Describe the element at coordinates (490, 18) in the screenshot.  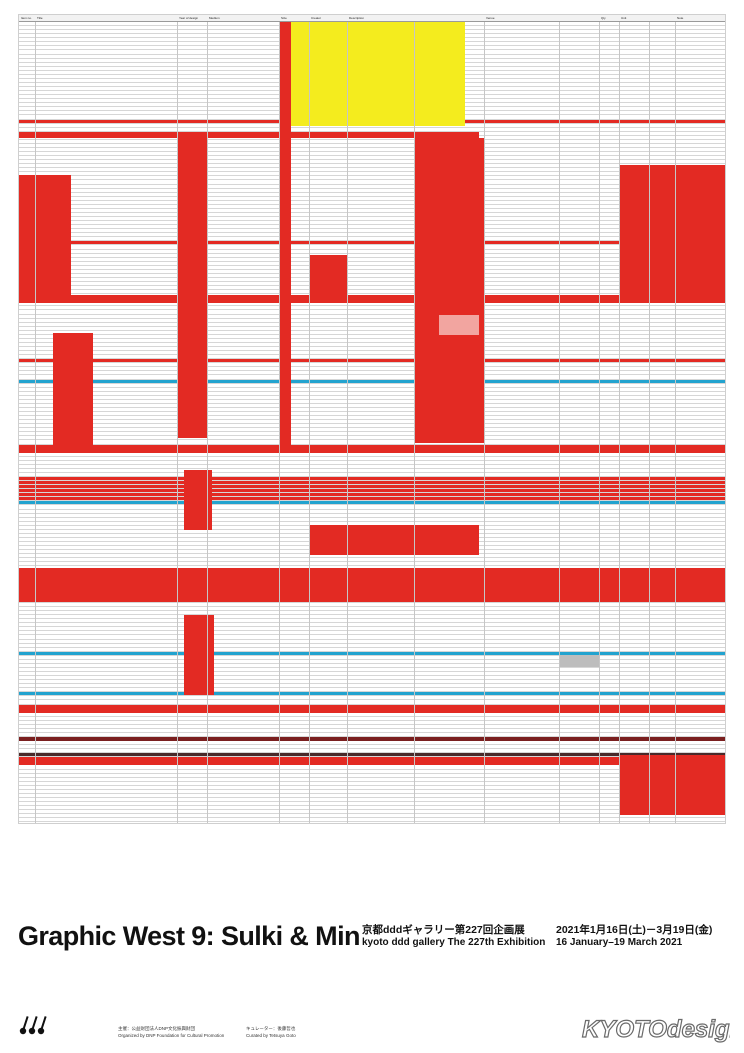
I see `column-header: Venue` at that location.